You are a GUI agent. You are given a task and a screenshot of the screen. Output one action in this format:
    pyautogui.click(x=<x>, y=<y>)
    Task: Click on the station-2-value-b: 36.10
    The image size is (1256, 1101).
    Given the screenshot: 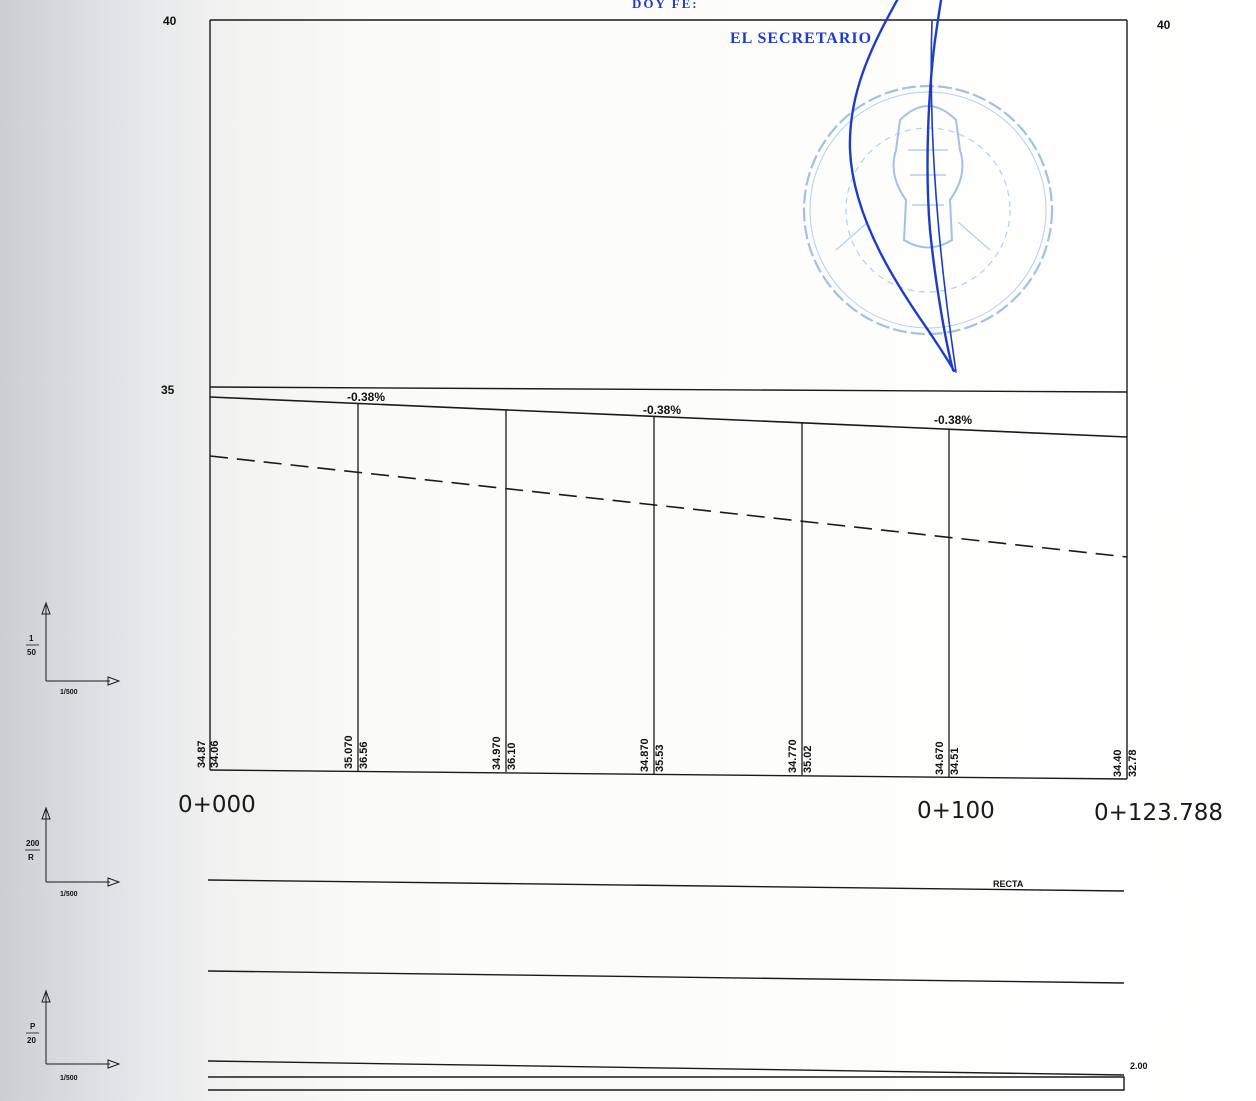 What is the action you would take?
    pyautogui.click(x=512, y=756)
    